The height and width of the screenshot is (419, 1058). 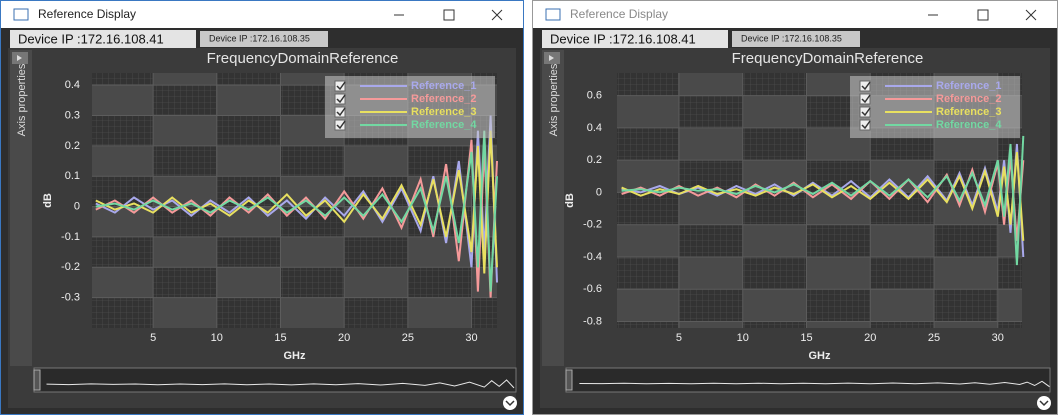 I want to click on x-axis-label: GHz, so click(x=295, y=356).